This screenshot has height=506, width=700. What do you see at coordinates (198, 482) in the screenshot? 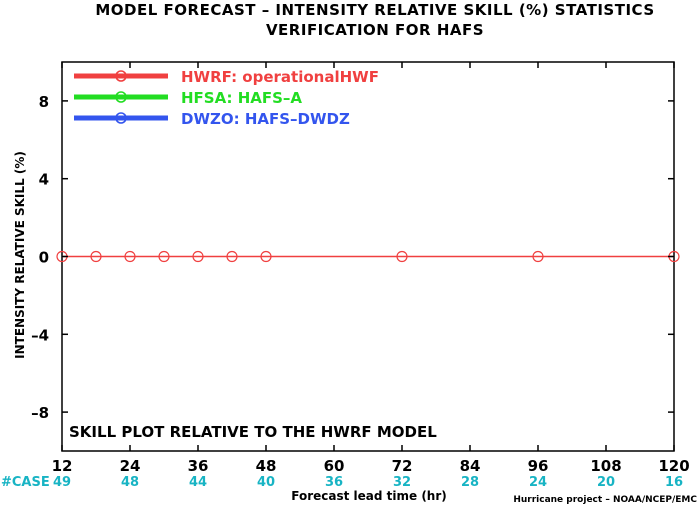
I see `case-count: 44` at bounding box center [198, 482].